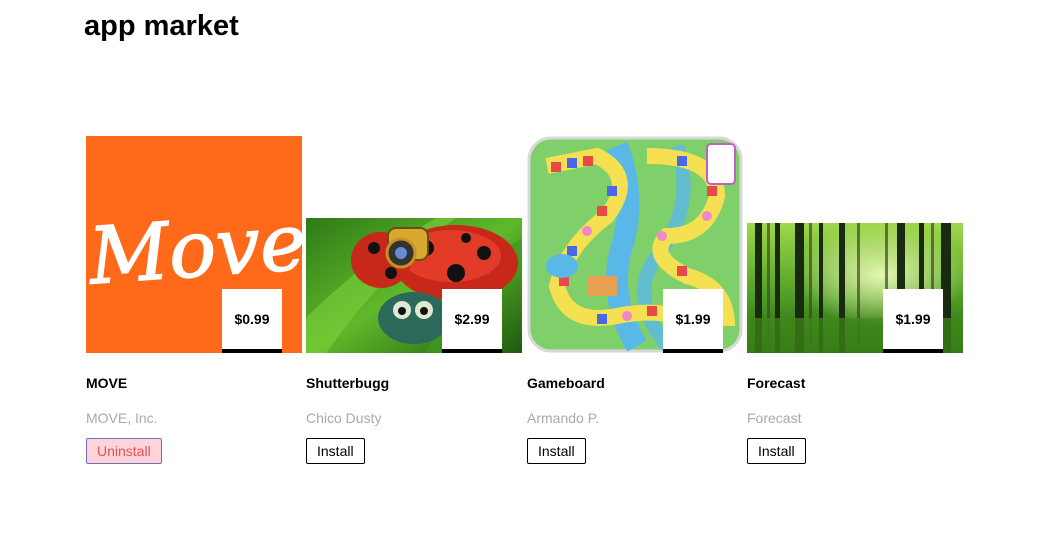  I want to click on app-developer: Chico Dusty, so click(344, 418).